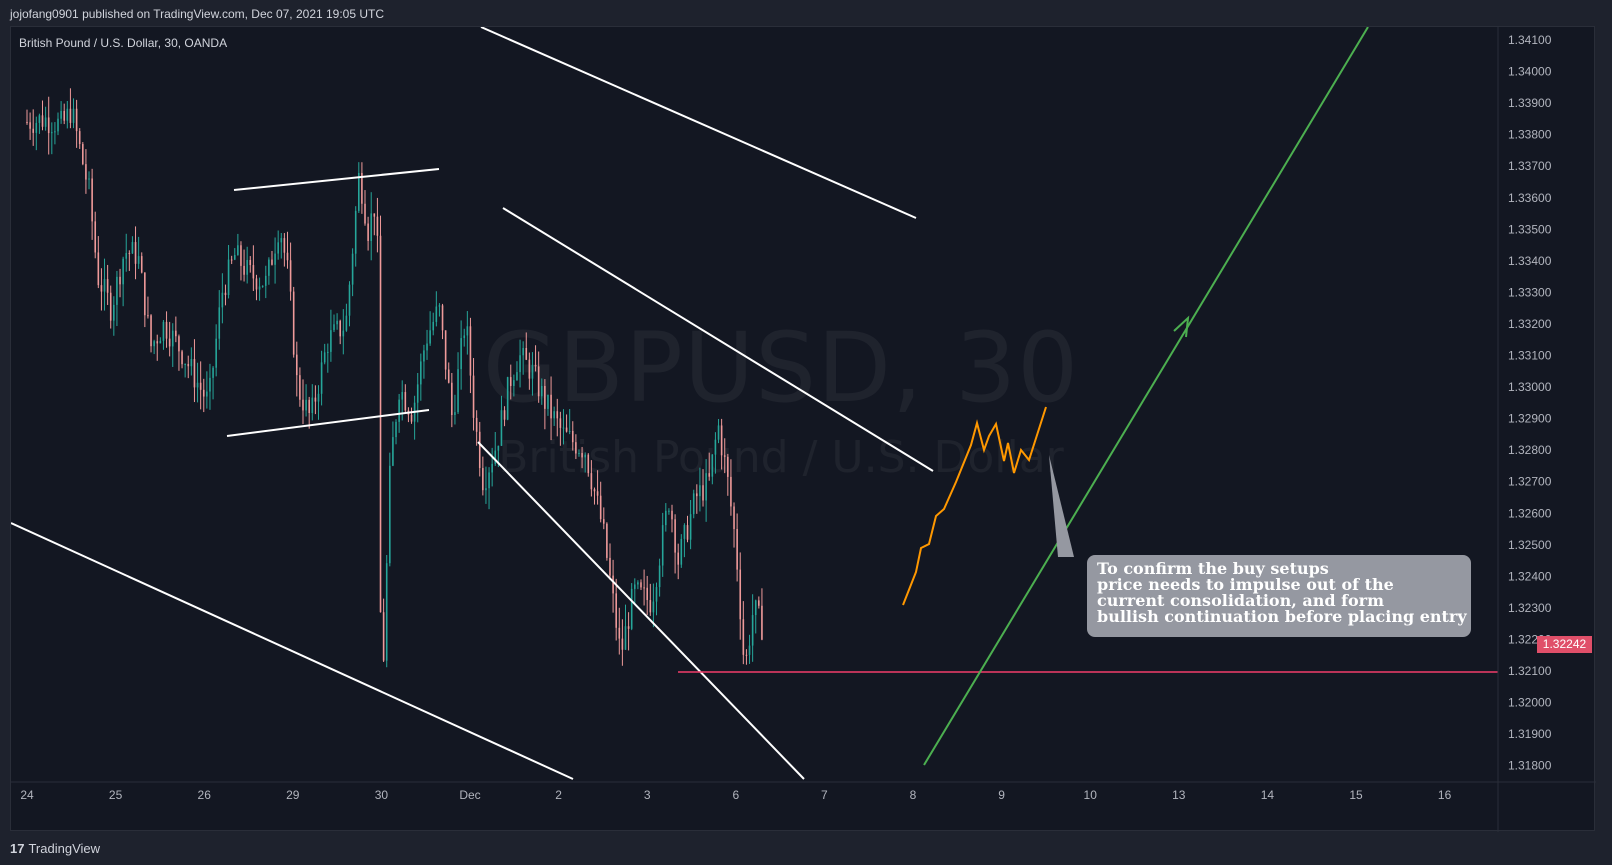 This screenshot has height=865, width=1612. Describe the element at coordinates (1530, 450) in the screenshot. I see `price-tick-label: 1.32800` at that location.